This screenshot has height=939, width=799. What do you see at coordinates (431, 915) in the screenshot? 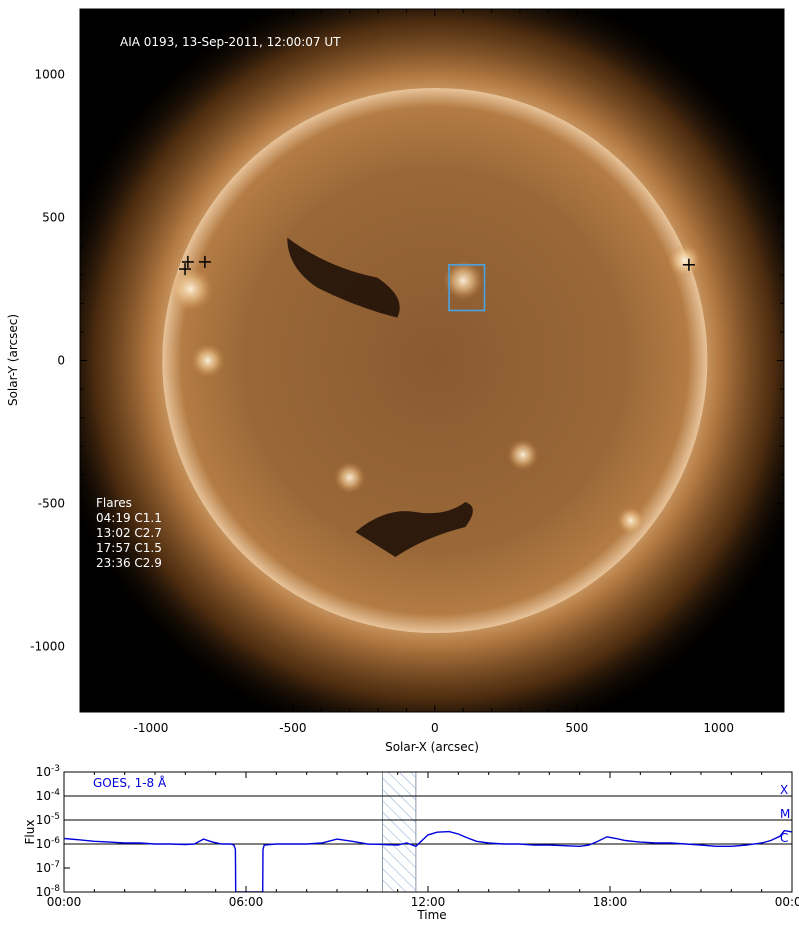
I see `goes-x-axis-title: Time` at bounding box center [431, 915].